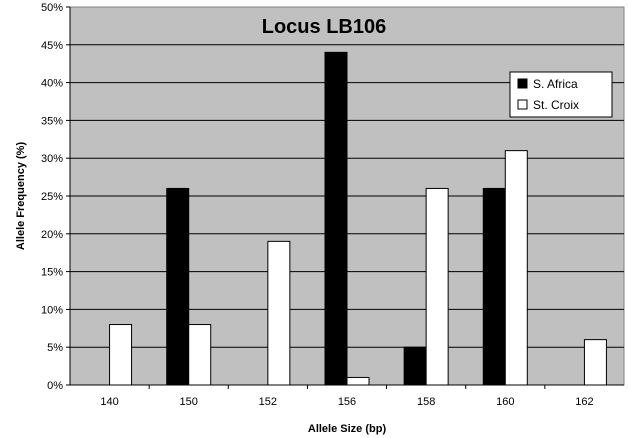 This screenshot has height=438, width=629. I want to click on y-tick-label: 20%, so click(52, 235).